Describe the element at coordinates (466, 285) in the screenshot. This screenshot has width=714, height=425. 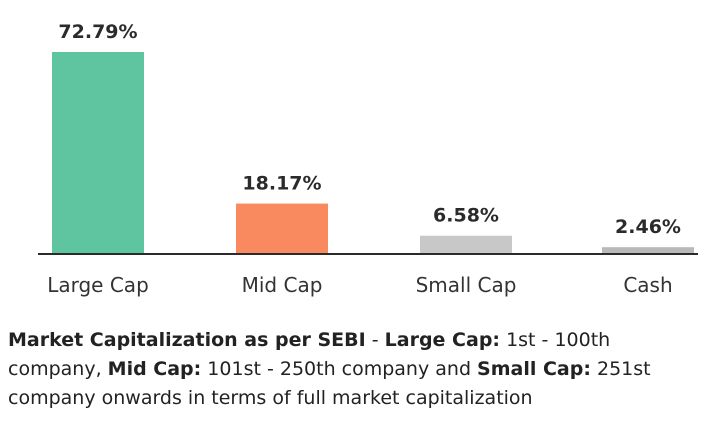
I see `category-label-small-cap: Small Cap` at that location.